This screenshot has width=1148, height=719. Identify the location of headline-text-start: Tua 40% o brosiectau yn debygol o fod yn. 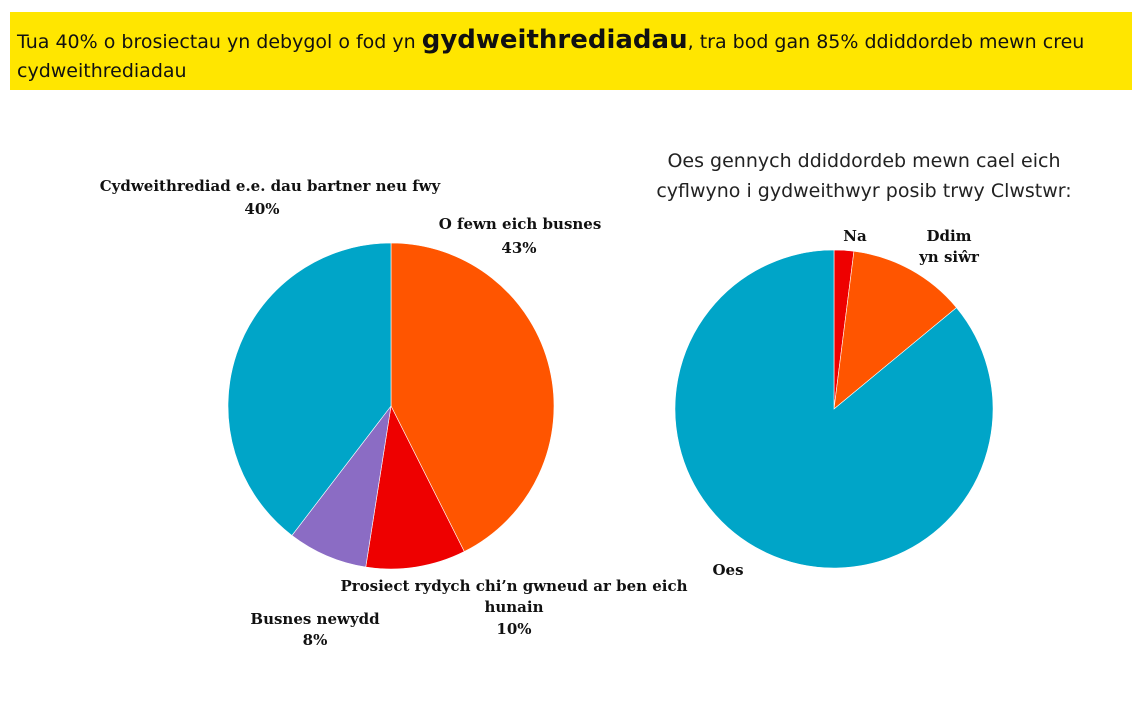
(219, 42).